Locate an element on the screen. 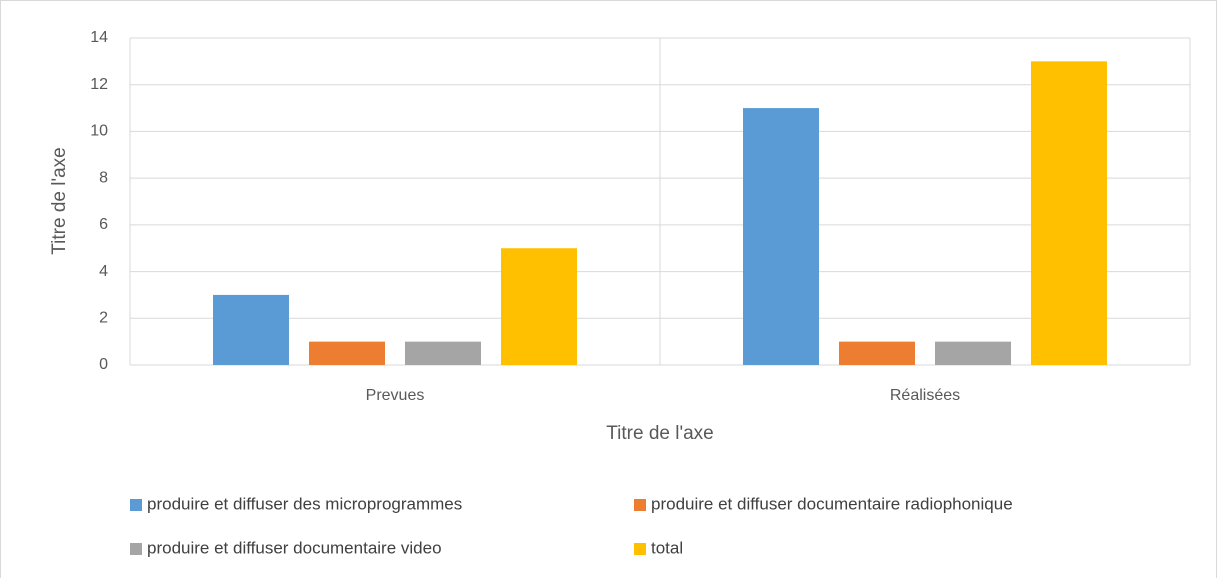  legend-text: produire et diffuser documentaire video is located at coordinates (294, 547).